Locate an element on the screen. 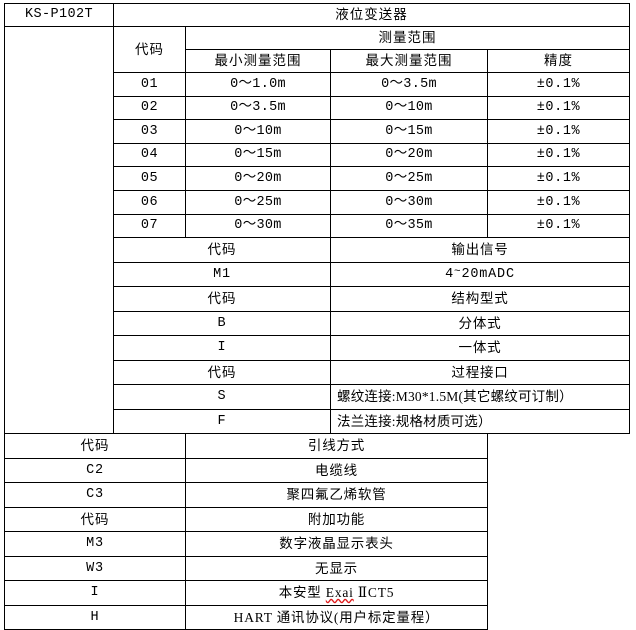 This screenshot has width=636, height=630. table-row: 04 0～15m 0～20m ±0.1% is located at coordinates (317, 155).